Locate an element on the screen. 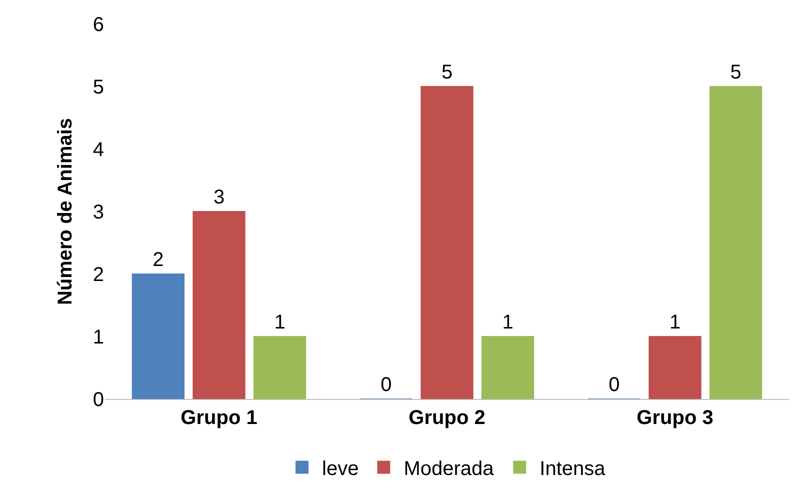 This screenshot has height=497, width=799. legend-label: Moderada is located at coordinates (449, 469).